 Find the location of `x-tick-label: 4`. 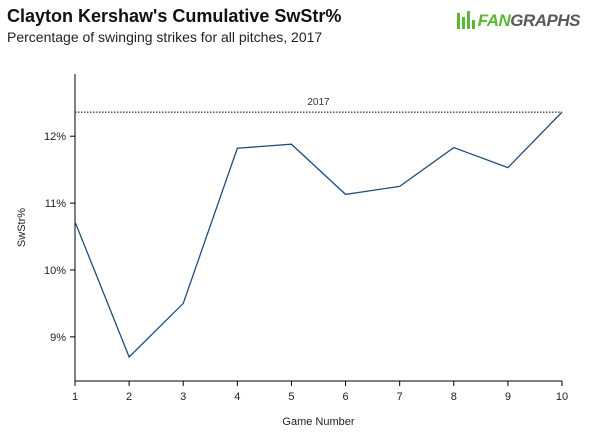

x-tick-label: 4 is located at coordinates (237, 397).